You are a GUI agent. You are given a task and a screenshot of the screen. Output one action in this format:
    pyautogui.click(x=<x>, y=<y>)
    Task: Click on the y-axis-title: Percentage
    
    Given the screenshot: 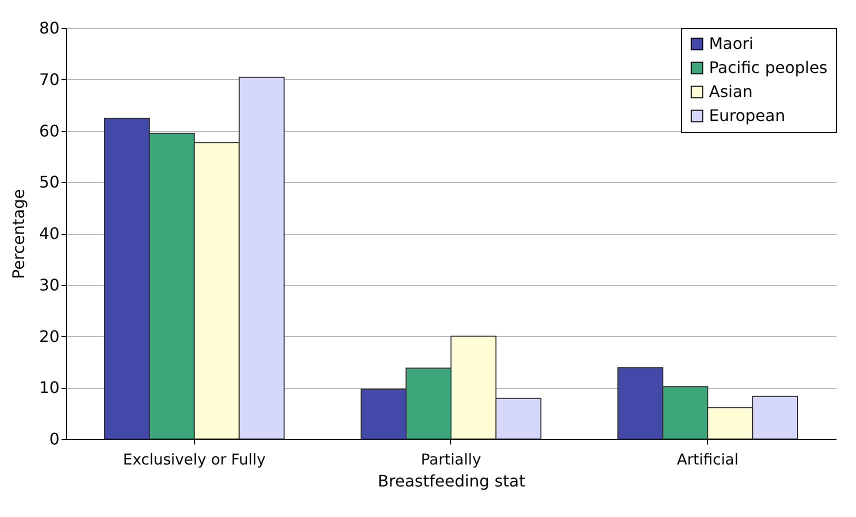 What is the action you would take?
    pyautogui.click(x=18, y=234)
    